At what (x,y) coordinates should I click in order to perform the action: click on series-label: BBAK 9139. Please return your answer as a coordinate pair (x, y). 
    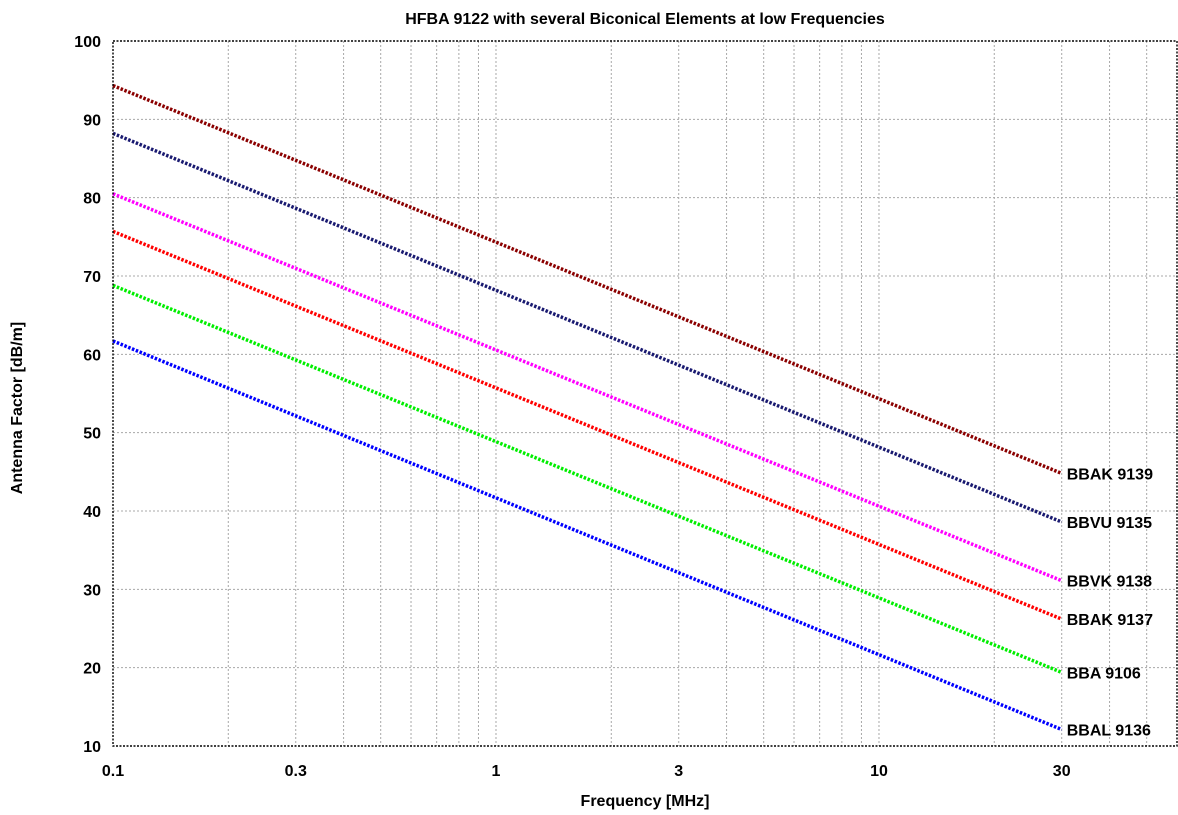
    Looking at the image, I should click on (1110, 474).